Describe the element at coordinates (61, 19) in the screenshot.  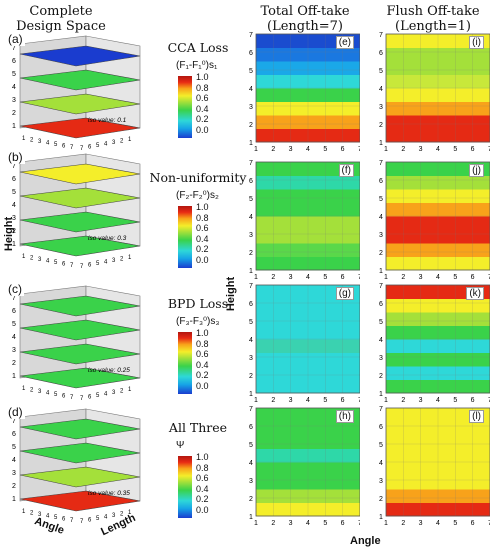
I see `header-design-space-text: Complete Design Space` at that location.